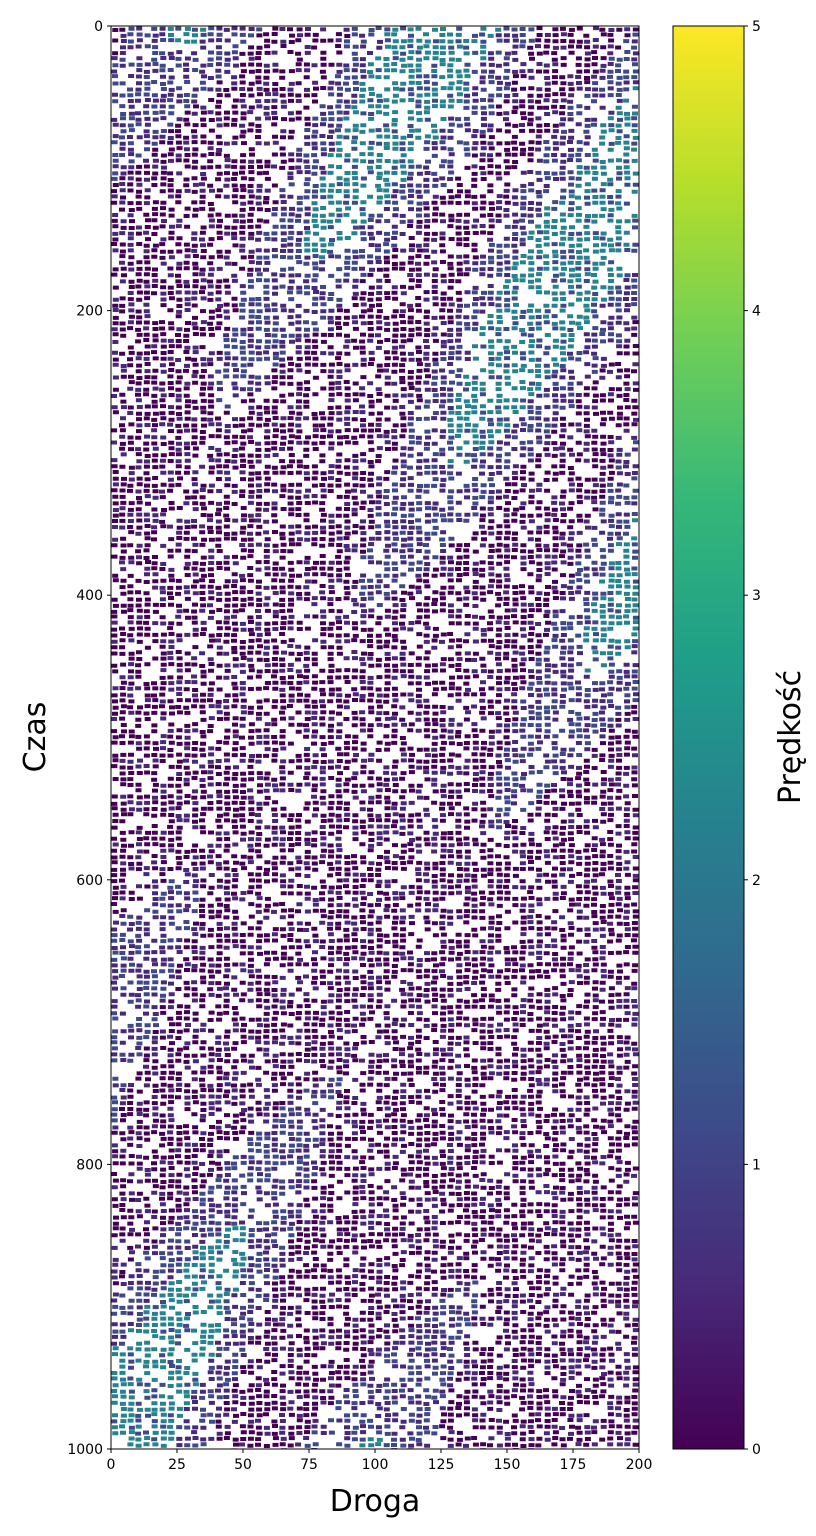 The height and width of the screenshot is (1536, 816). What do you see at coordinates (790, 737) in the screenshot?
I see `colorbar-label: Prędkość` at bounding box center [790, 737].